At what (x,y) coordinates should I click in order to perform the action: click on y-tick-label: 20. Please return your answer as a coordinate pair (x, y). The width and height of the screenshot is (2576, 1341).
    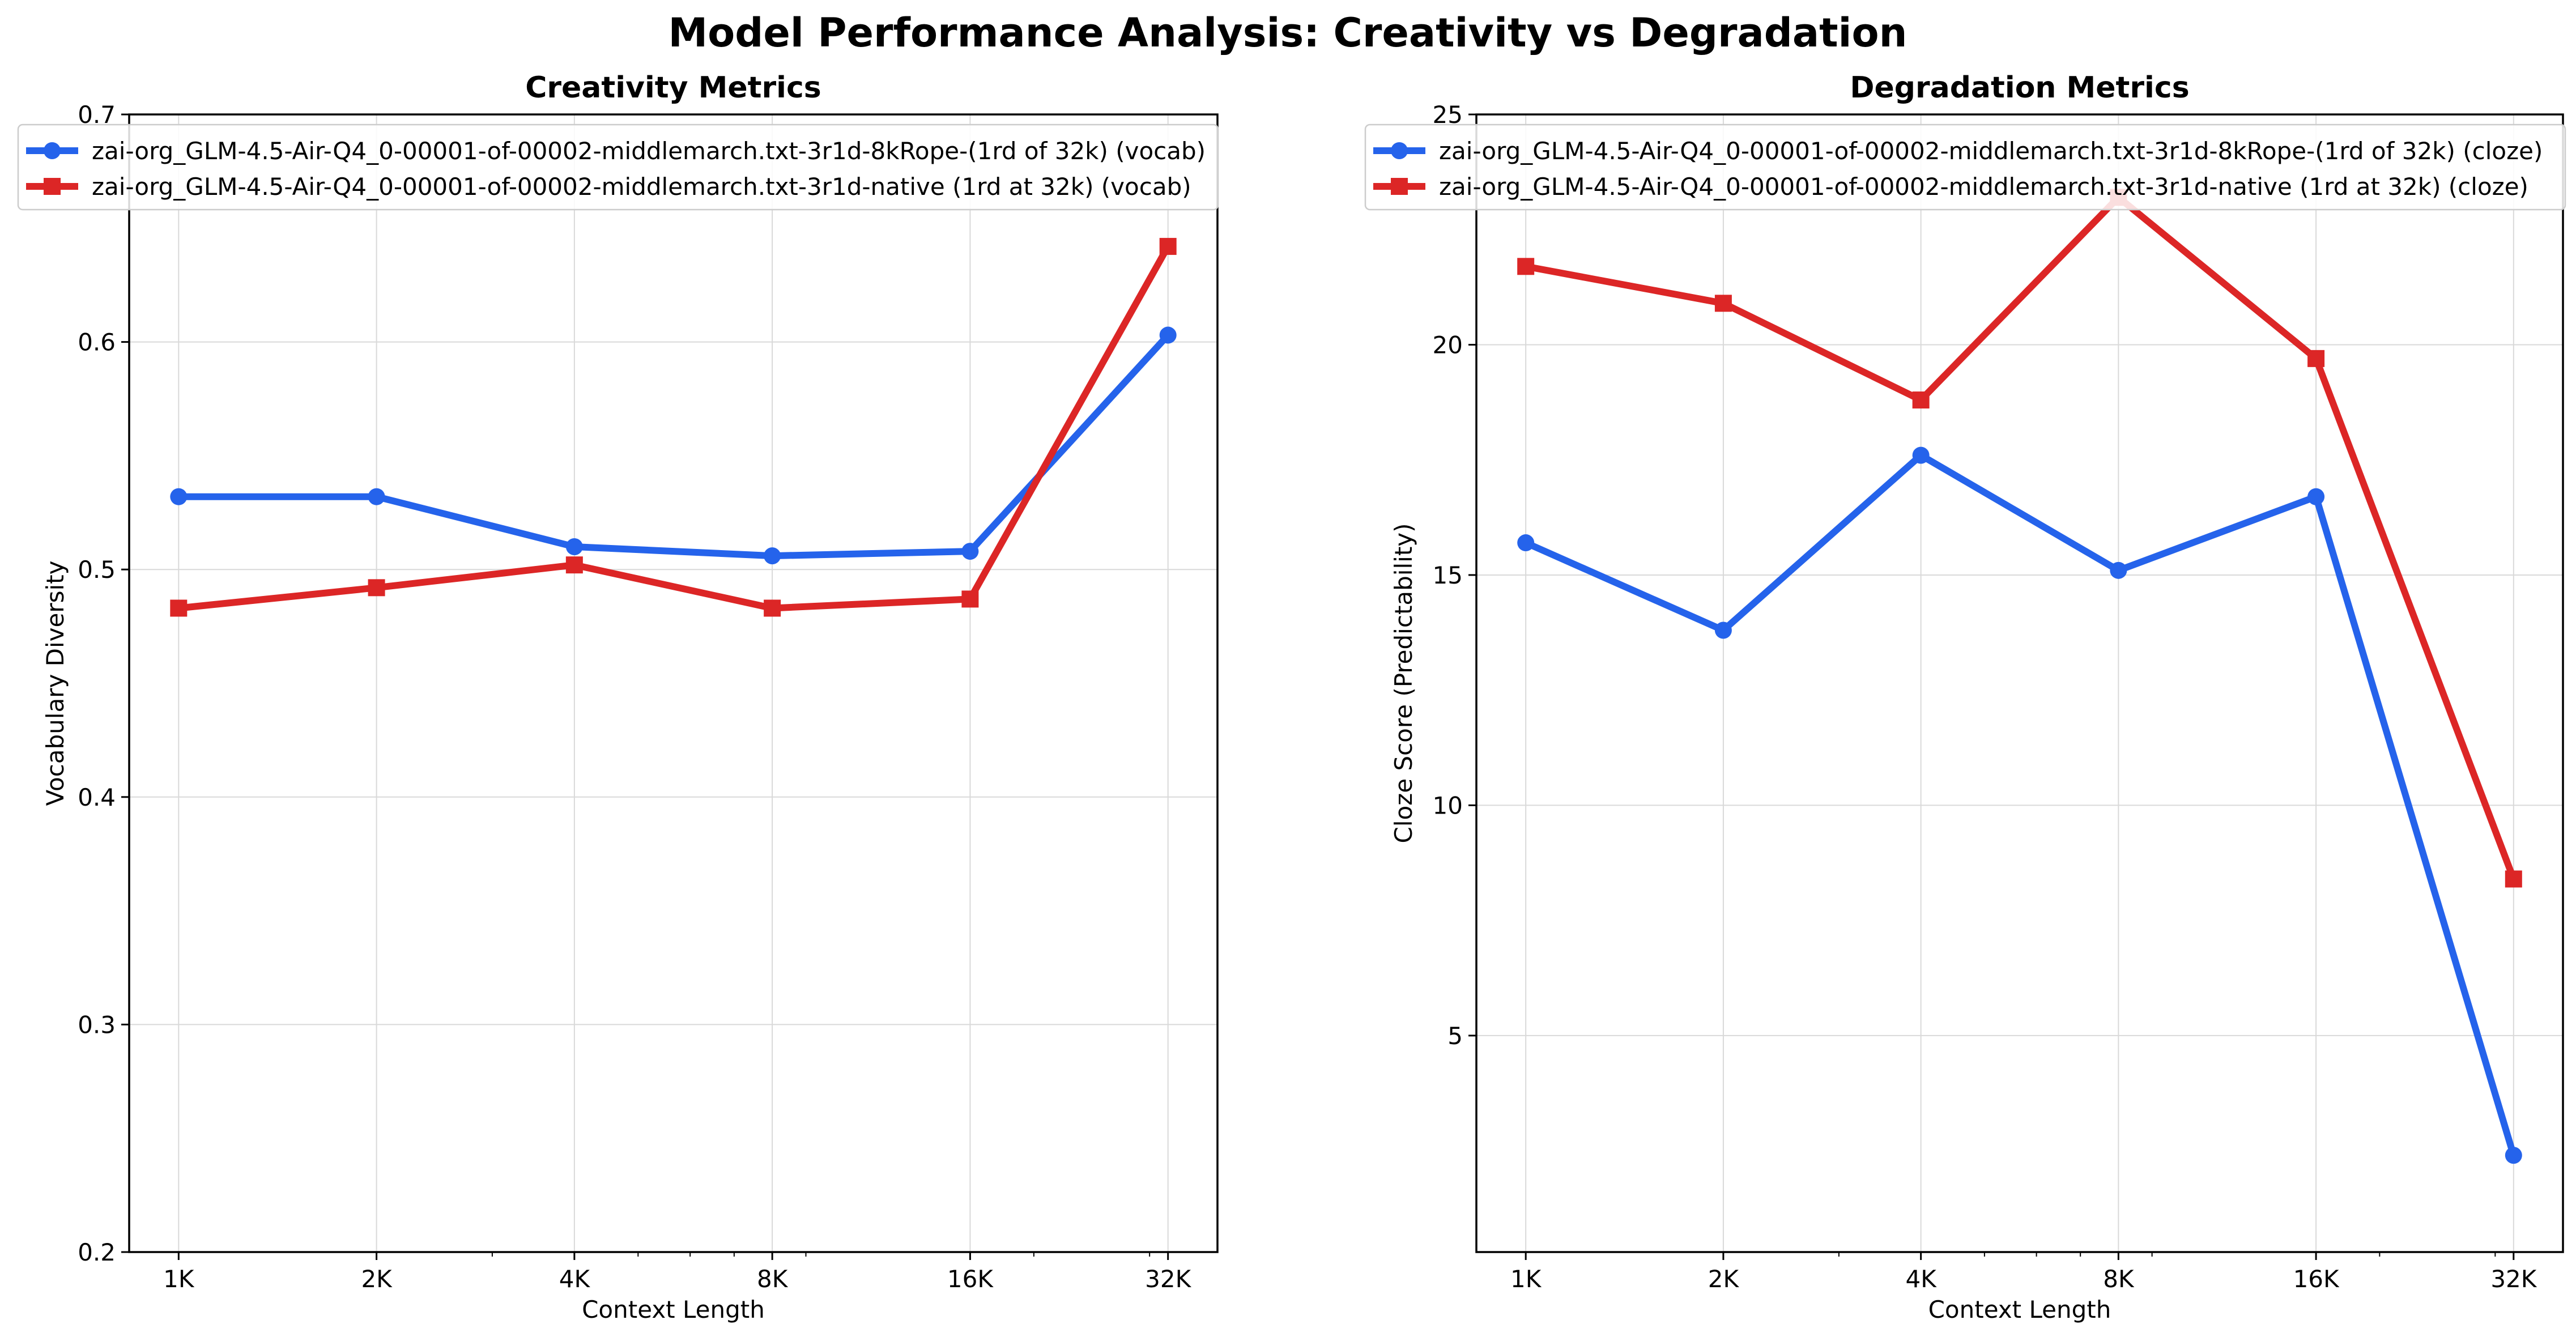
    Looking at the image, I should click on (1448, 345).